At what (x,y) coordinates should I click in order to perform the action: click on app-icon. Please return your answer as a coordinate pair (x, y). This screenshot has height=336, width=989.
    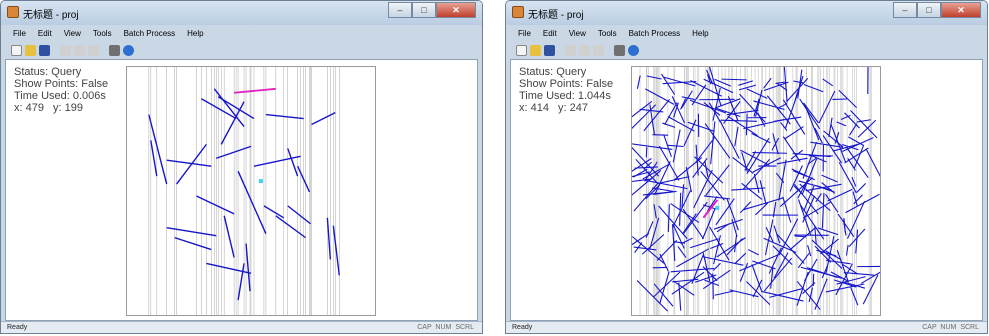
    Looking at the image, I should click on (518, 12).